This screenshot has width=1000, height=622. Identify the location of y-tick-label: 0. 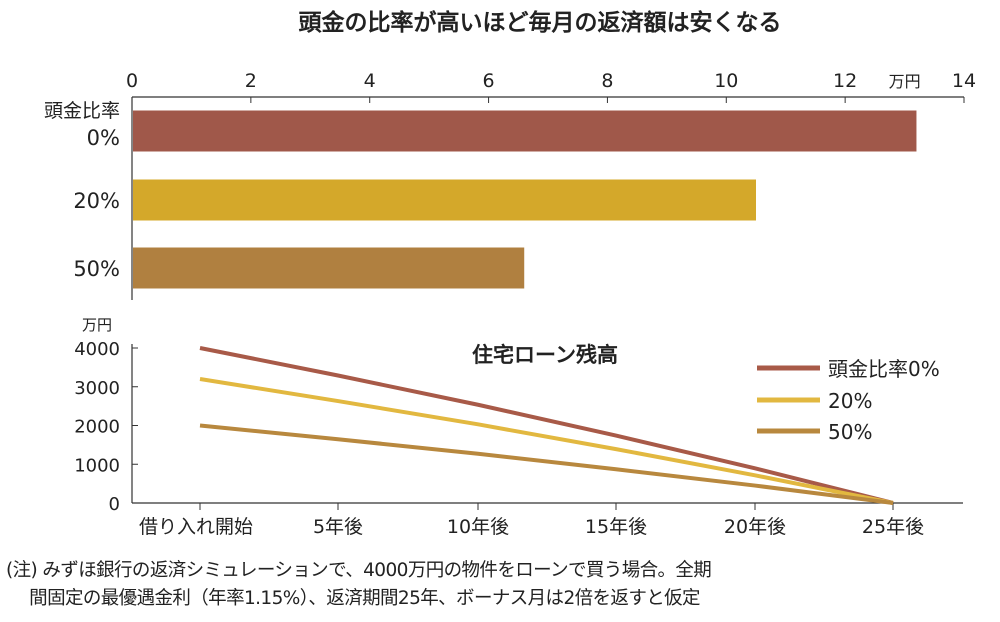
(114, 504).